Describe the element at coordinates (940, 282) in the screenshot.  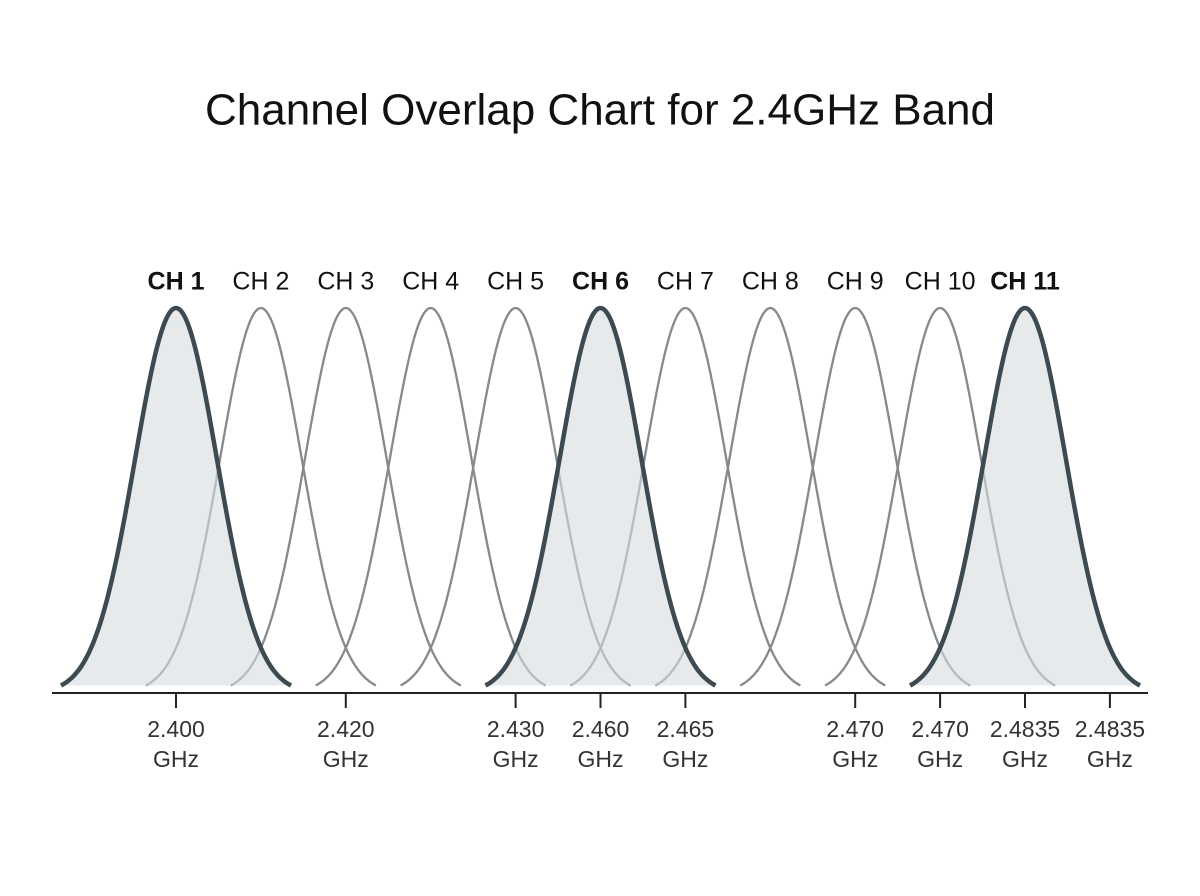
I see `channel-label: CH 10` at that location.